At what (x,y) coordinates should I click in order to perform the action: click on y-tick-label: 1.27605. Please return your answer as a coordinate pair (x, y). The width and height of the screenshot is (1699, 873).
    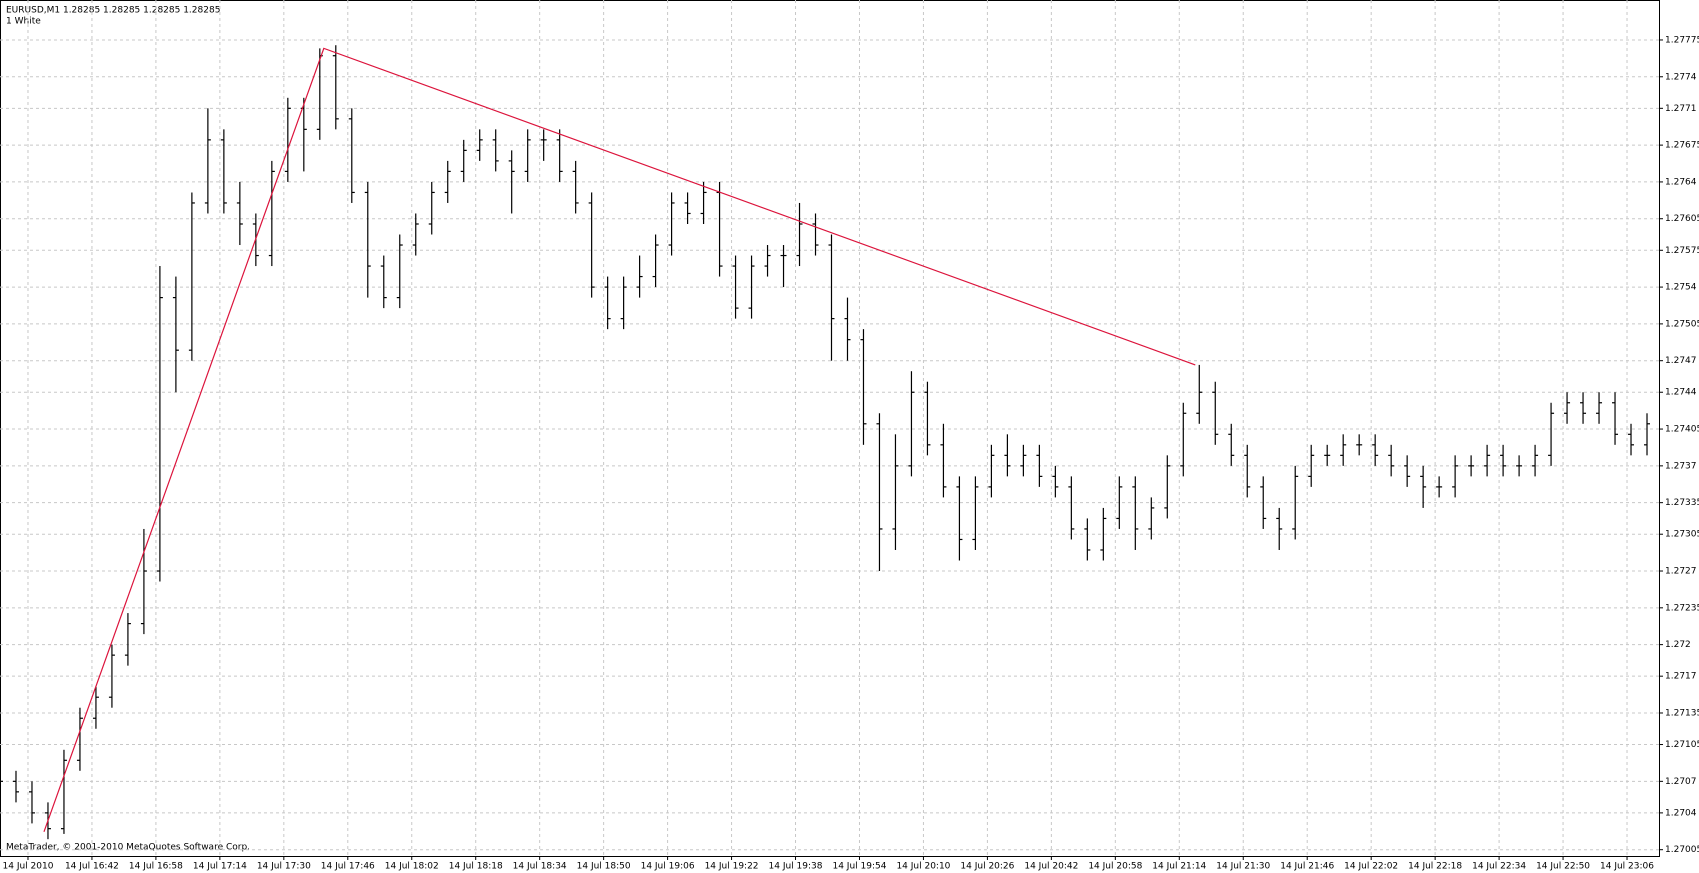
    Looking at the image, I should click on (1682, 219).